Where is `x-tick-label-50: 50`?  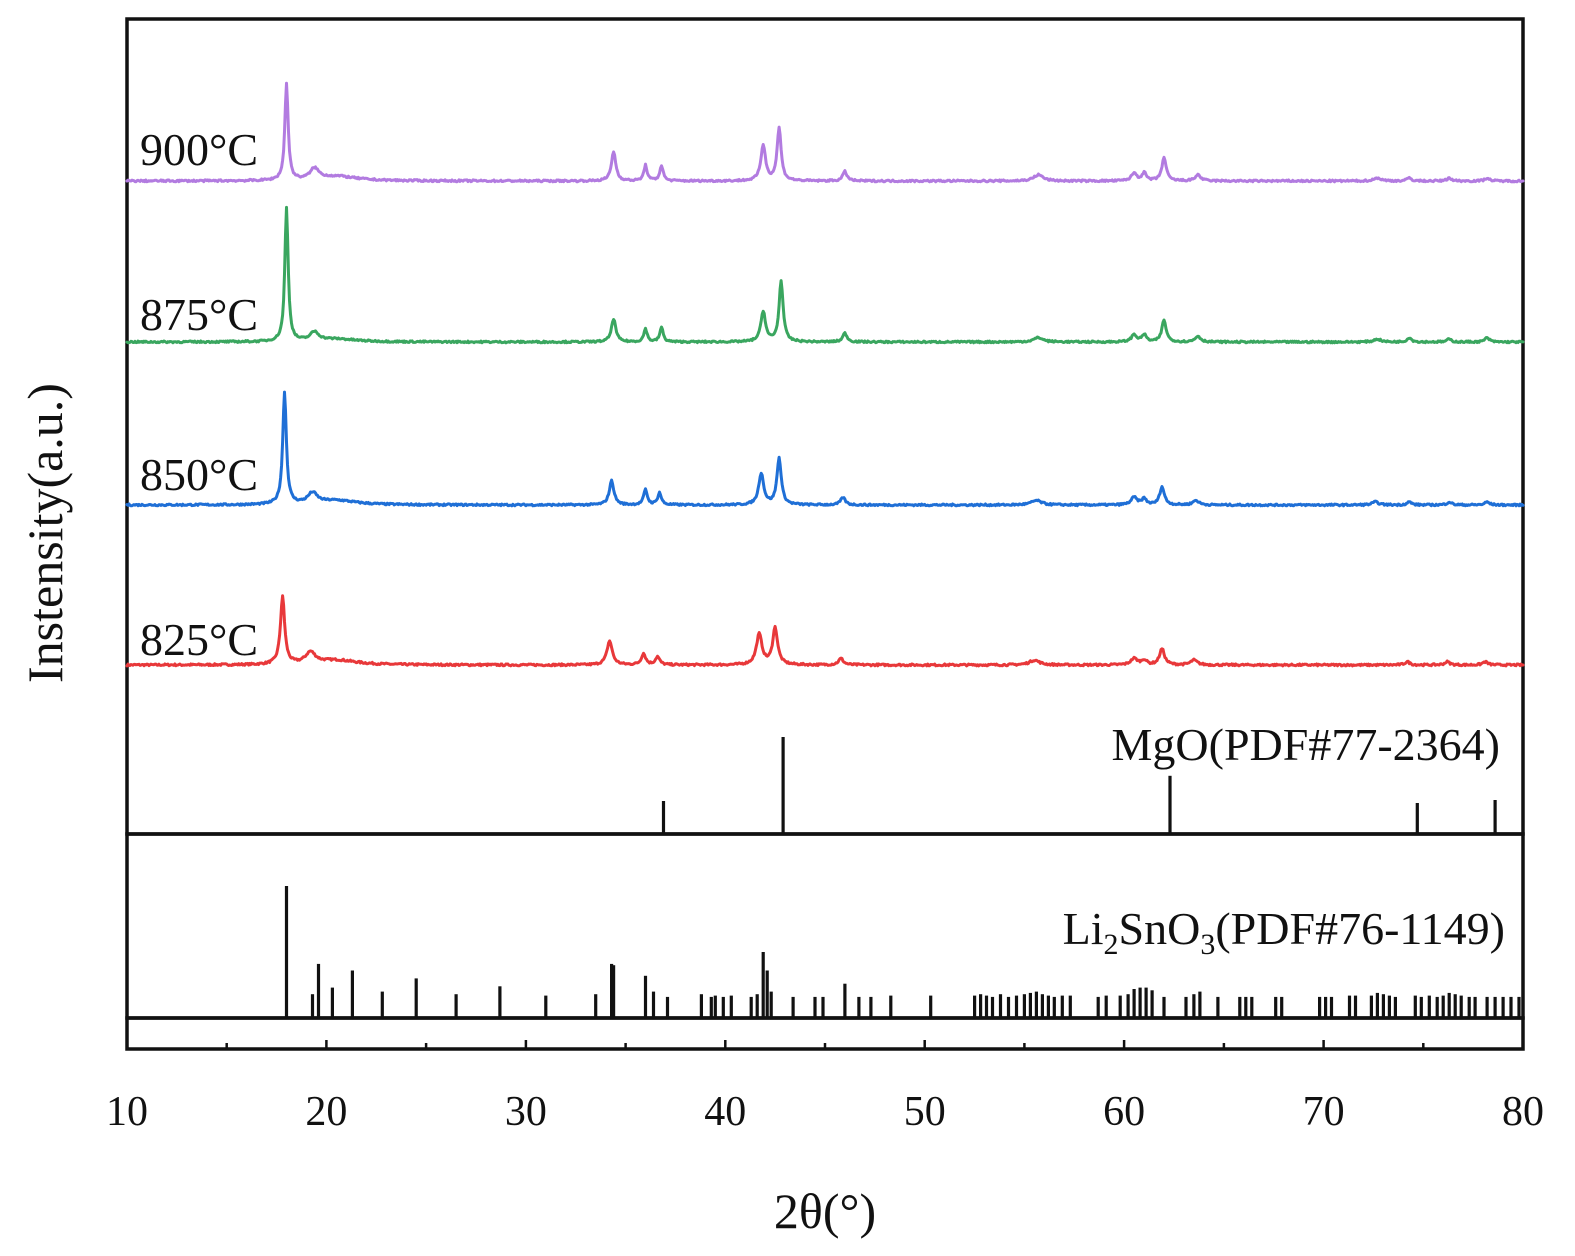 x-tick-label-50: 50 is located at coordinates (925, 1112).